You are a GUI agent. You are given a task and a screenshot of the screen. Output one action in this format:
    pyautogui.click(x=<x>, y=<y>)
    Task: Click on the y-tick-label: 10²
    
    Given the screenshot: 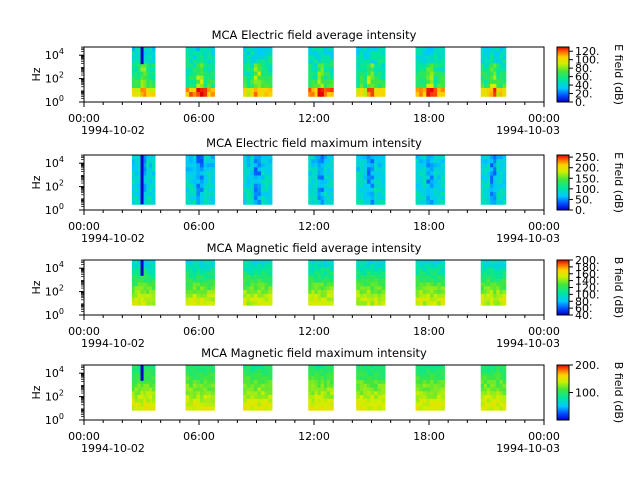 What is the action you would take?
    pyautogui.click(x=54, y=186)
    